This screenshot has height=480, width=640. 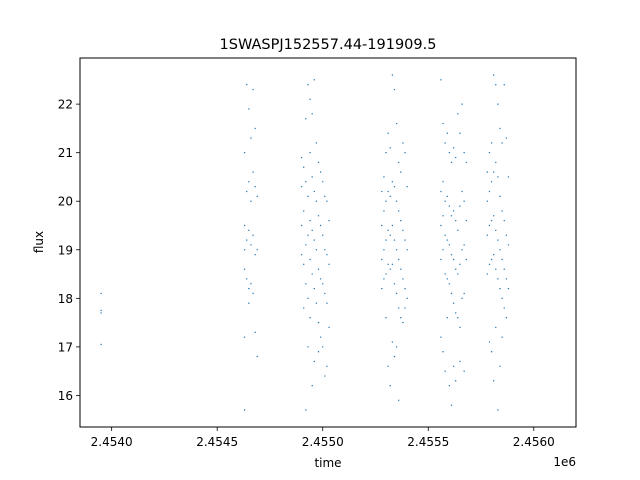 I want to click on chart-title: 1SWASPJ152557.44-191909.5, so click(x=328, y=45).